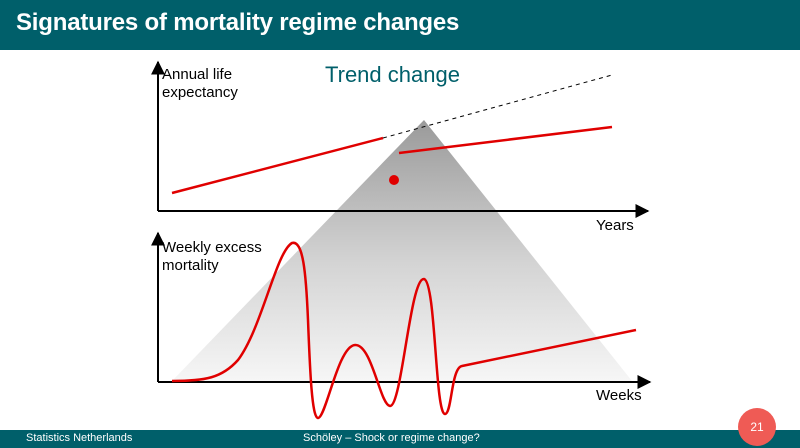 This screenshot has height=448, width=800. Describe the element at coordinates (277, 165) in the screenshot. I see `trend-before-line` at that location.